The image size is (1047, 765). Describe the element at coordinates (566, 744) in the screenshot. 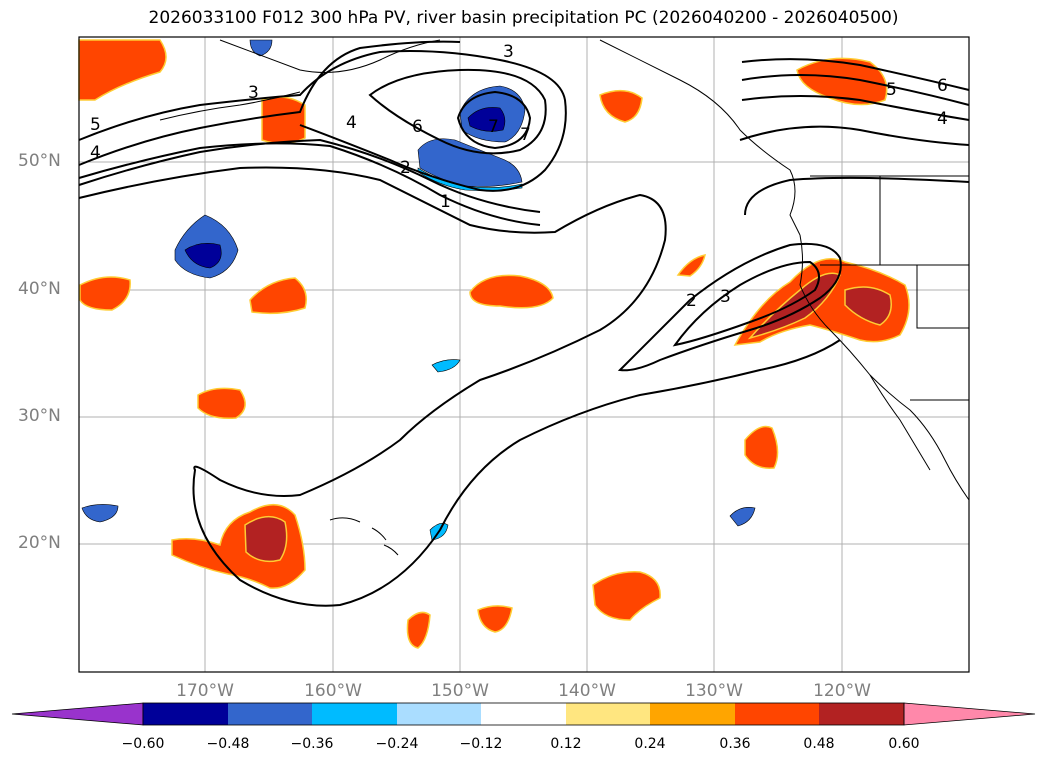

I see `colorbar-tick-label: 0.12` at that location.